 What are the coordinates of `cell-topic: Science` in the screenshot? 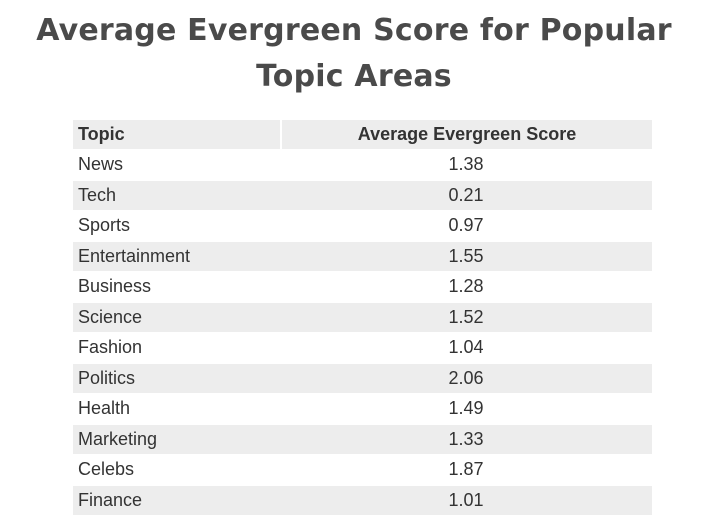 It's located at (176, 317).